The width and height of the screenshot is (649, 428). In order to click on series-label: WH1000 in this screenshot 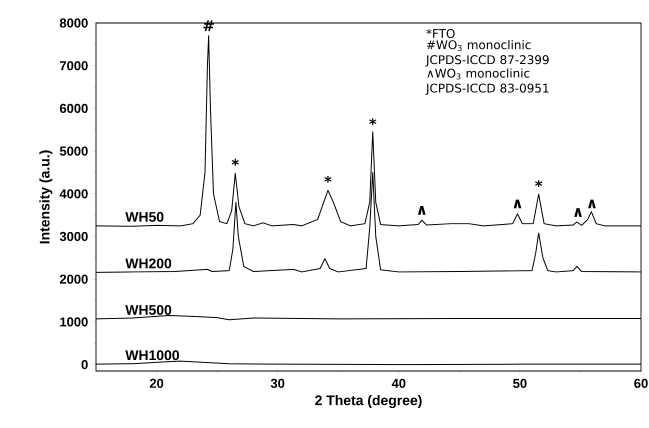, I will do `click(152, 355)`.